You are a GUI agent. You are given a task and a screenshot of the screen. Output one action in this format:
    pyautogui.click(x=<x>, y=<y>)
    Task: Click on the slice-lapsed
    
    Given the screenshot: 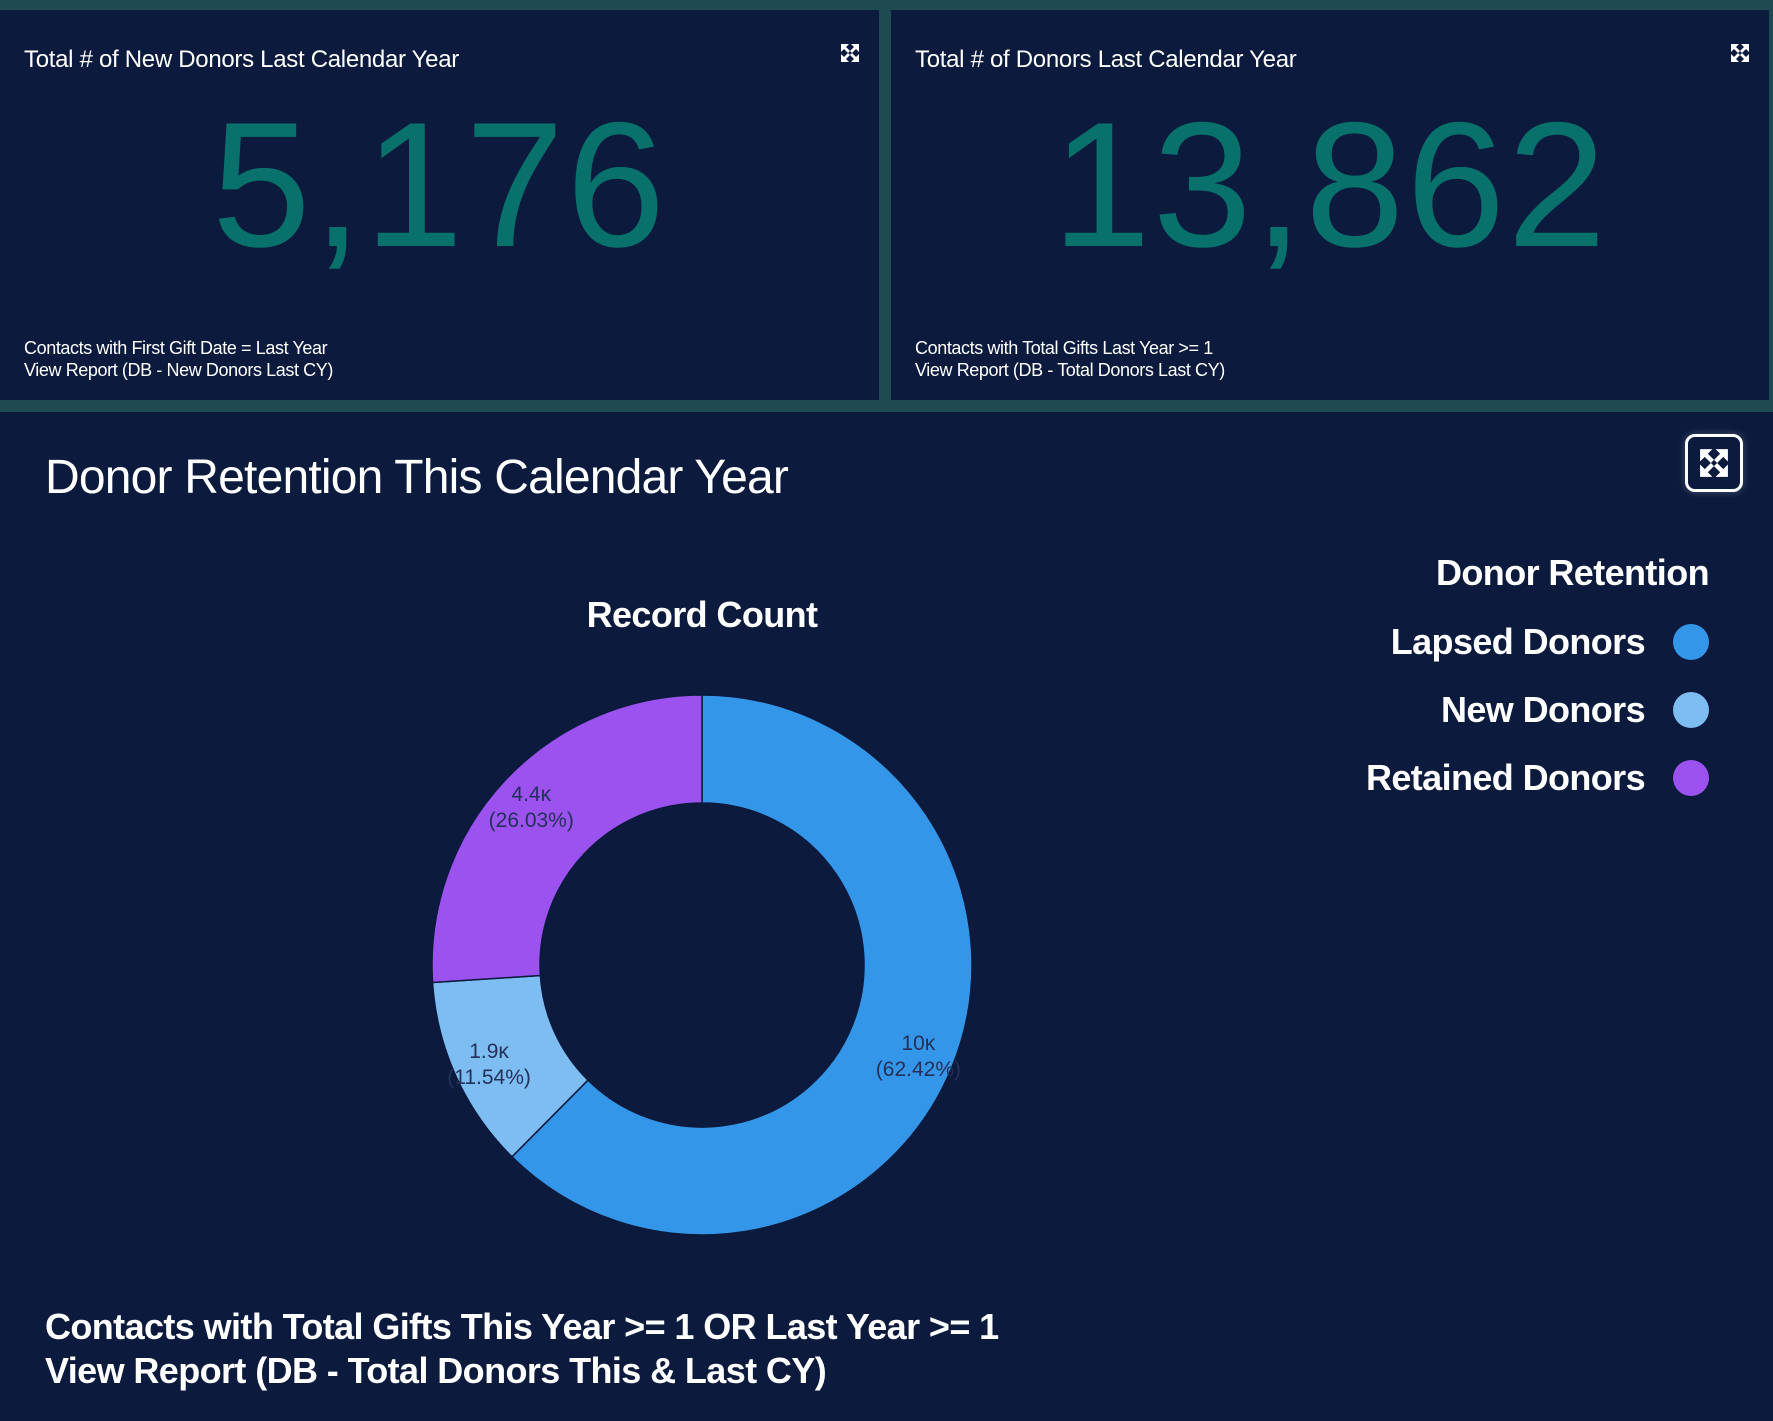 What is the action you would take?
    pyautogui.click(x=741, y=965)
    